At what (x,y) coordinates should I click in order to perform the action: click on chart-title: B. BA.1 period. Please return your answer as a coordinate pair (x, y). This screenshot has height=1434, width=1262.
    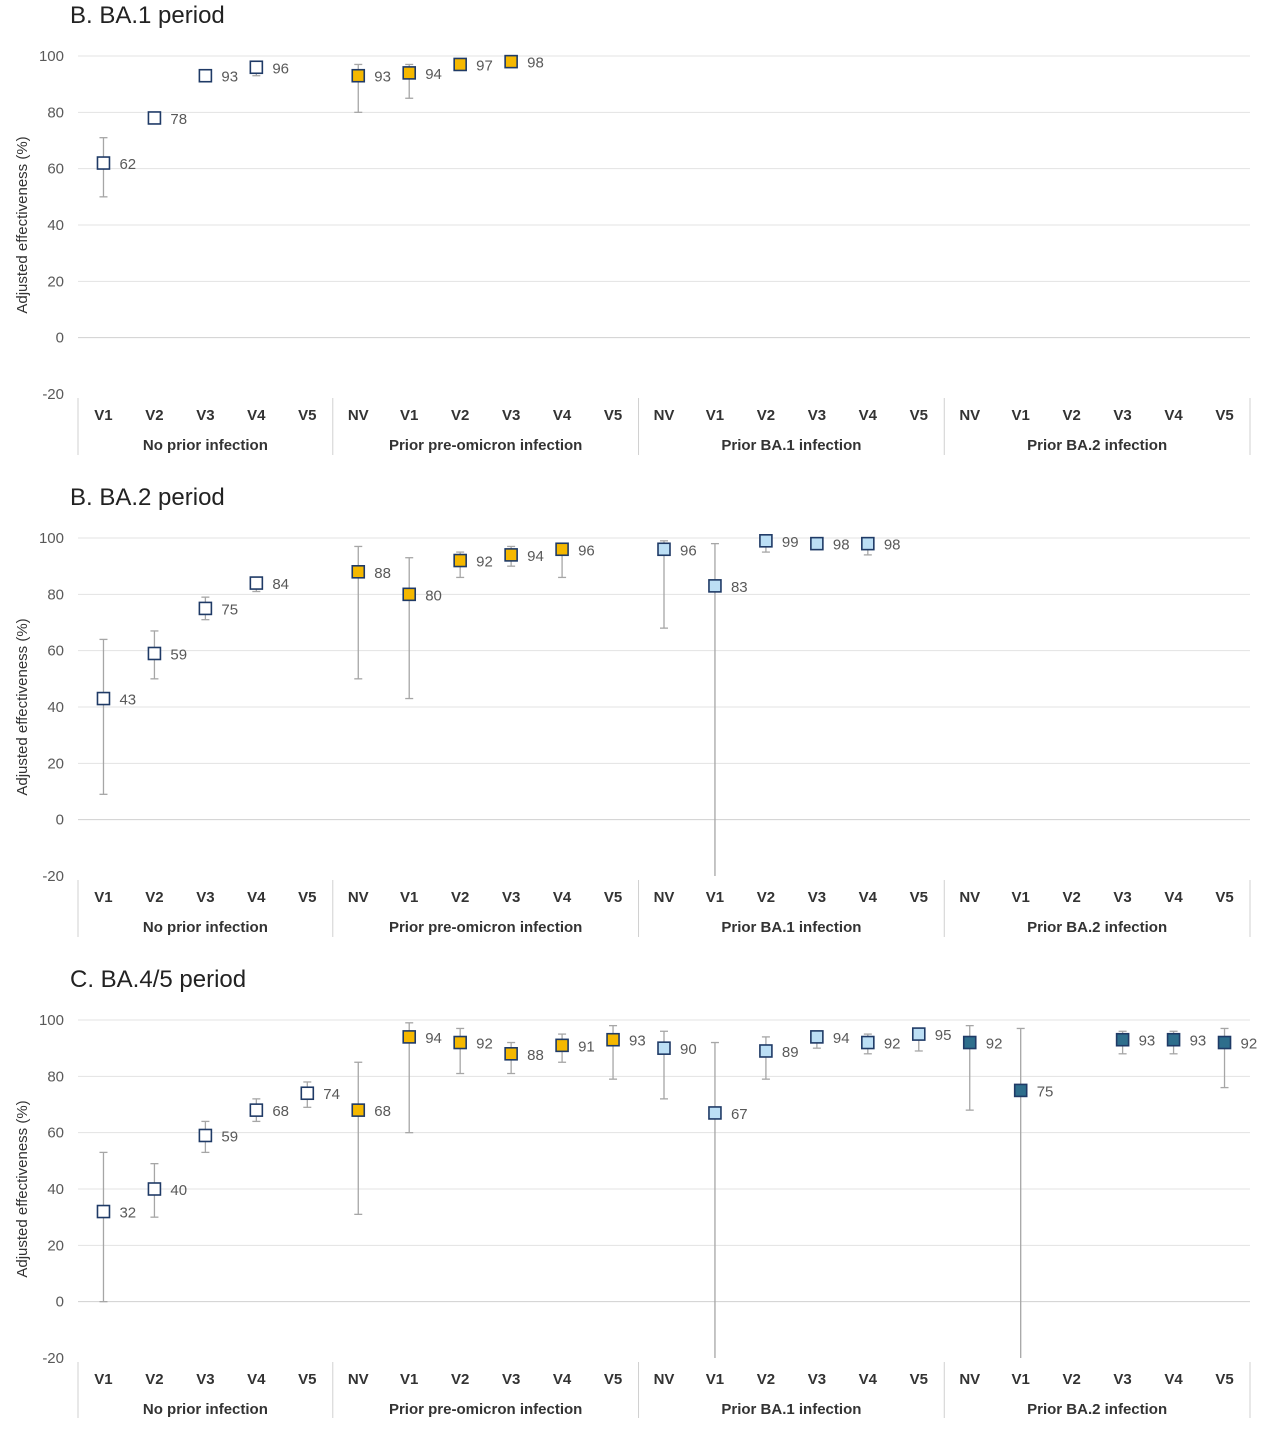
    Looking at the image, I should click on (147, 15).